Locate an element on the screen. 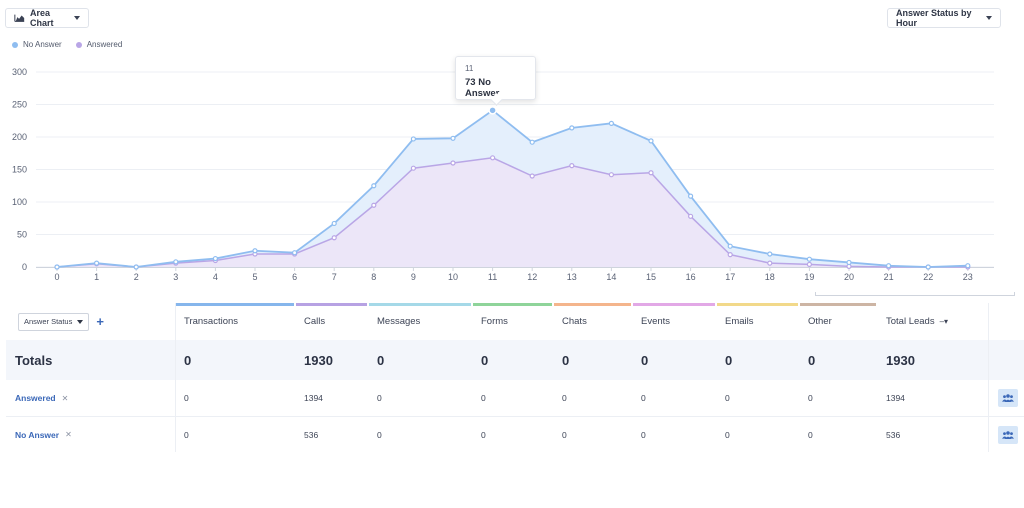  column-header: Other is located at coordinates (838, 321).